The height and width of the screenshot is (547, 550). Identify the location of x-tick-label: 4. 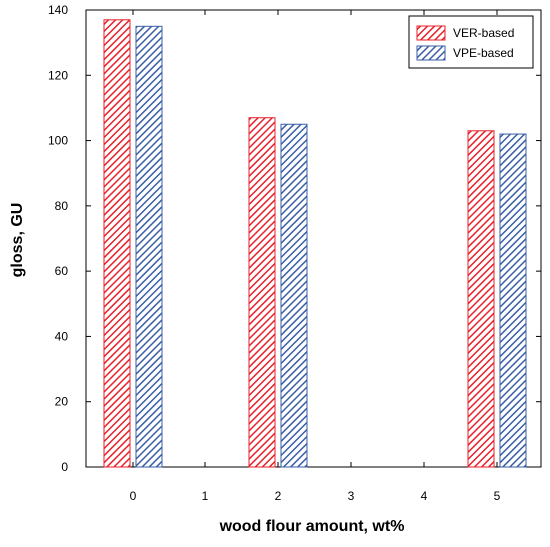
(424, 496).